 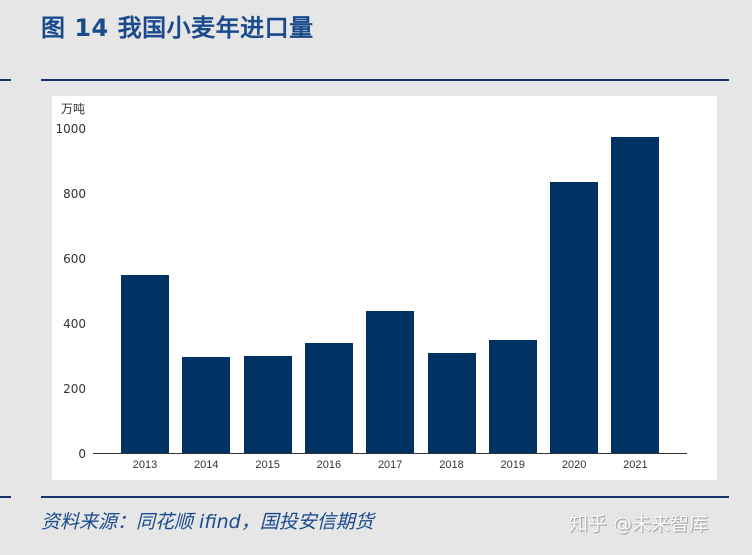 I want to click on y-tick-0: 0, so click(x=82, y=454).